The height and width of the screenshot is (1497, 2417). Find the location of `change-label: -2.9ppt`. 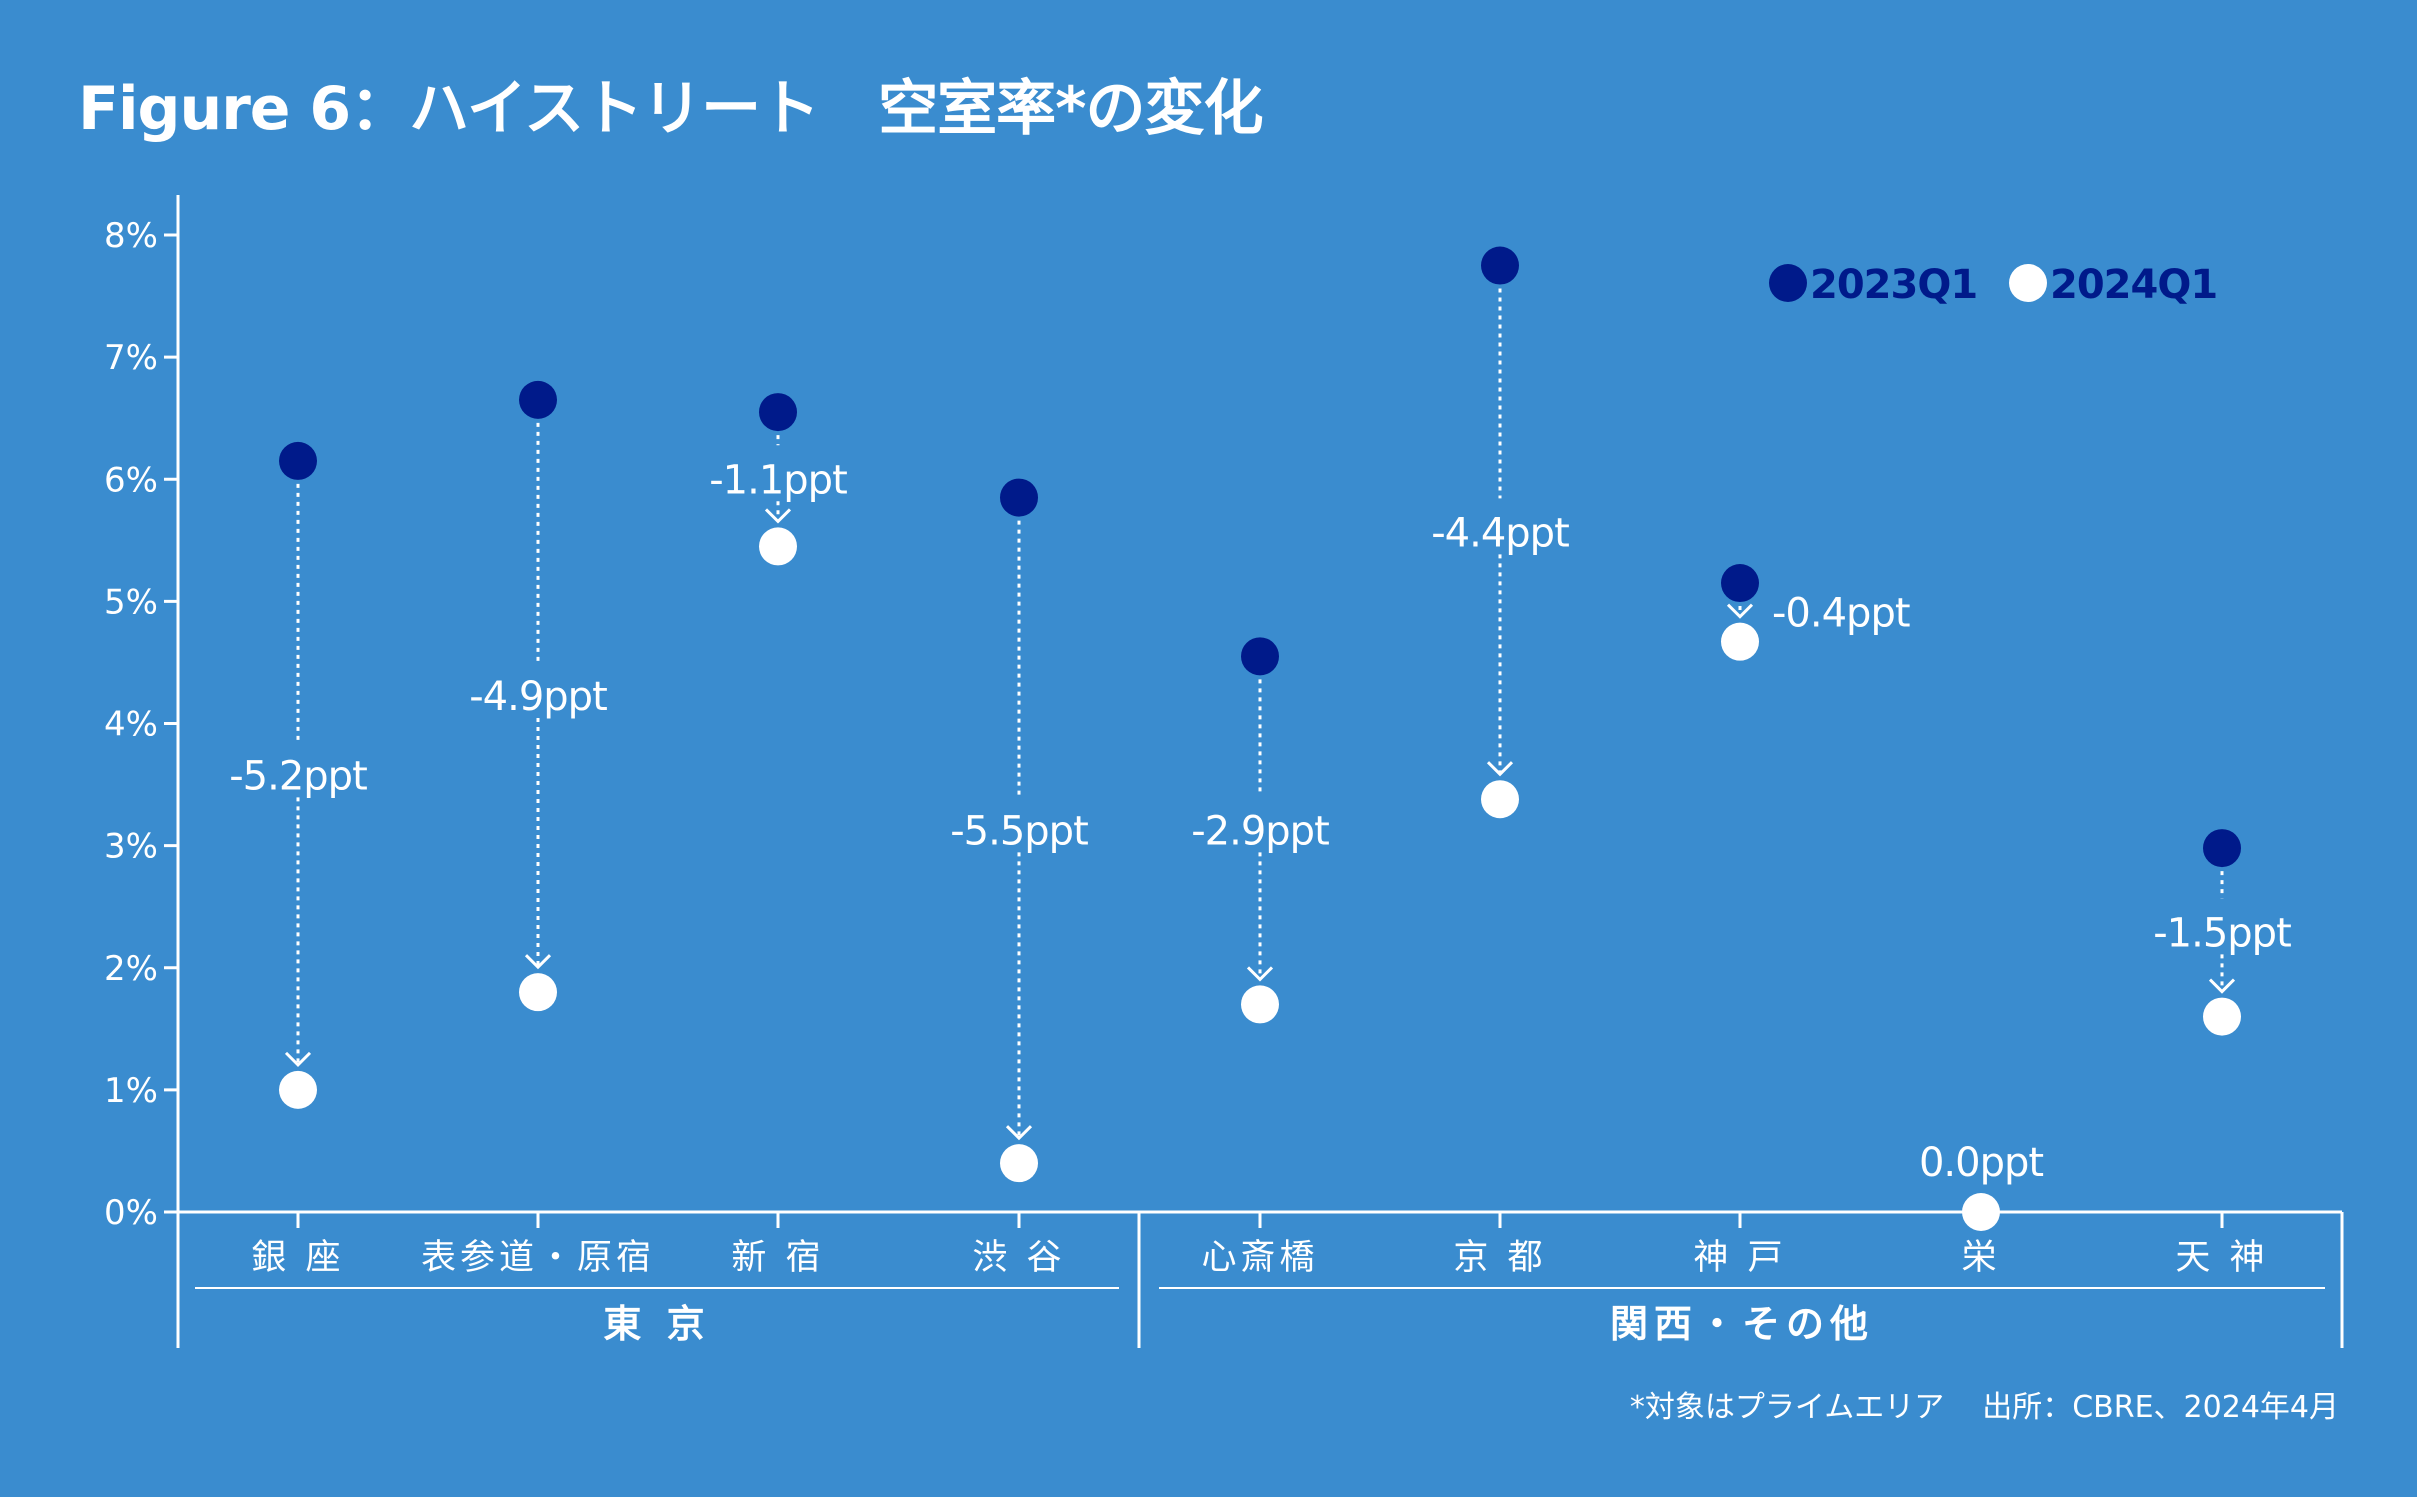

change-label: -2.9ppt is located at coordinates (1260, 831).